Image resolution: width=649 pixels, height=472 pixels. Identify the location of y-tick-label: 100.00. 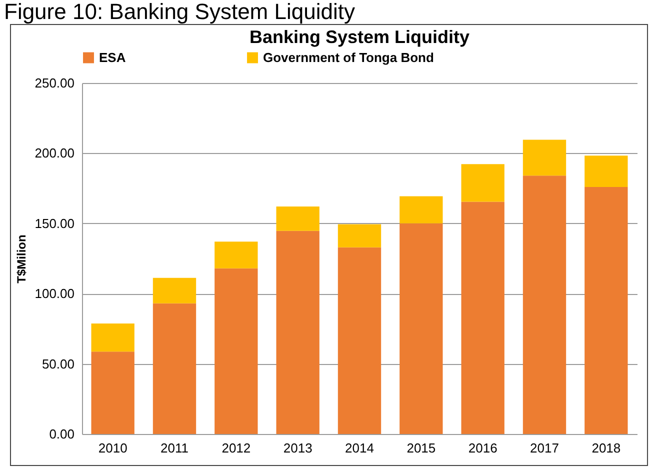
(54, 294).